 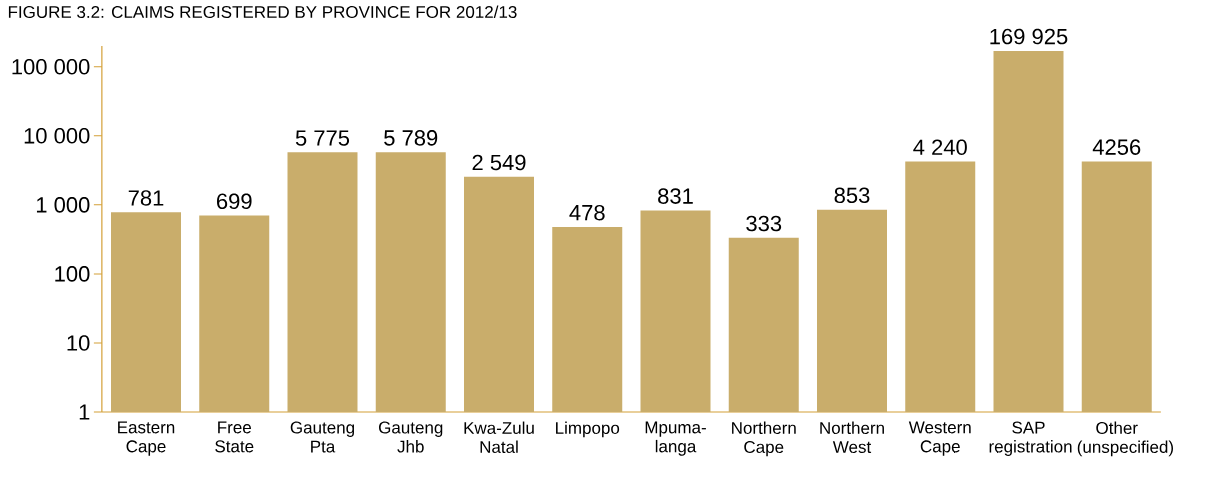 What do you see at coordinates (675, 438) in the screenshot?
I see `x-tick-label: Mpuma-langa` at bounding box center [675, 438].